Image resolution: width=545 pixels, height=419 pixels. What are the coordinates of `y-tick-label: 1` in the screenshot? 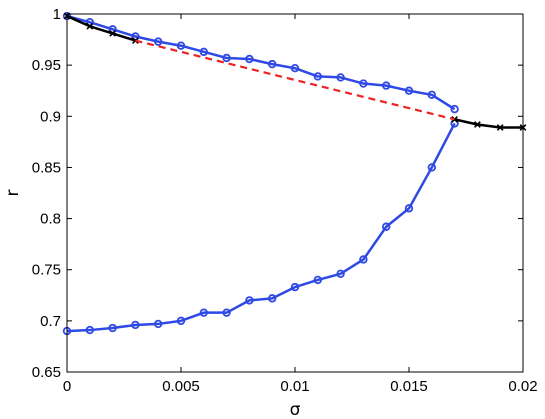 It's located at (57, 14).